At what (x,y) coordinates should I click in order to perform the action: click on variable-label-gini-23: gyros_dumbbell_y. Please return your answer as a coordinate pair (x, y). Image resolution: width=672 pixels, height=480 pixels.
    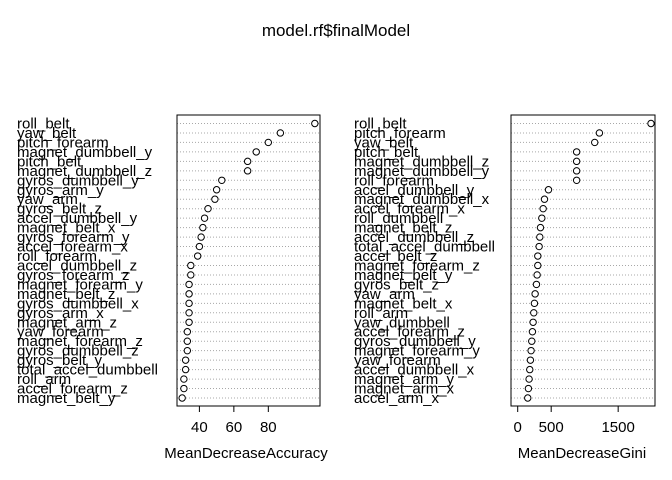
    Looking at the image, I should click on (415, 341).